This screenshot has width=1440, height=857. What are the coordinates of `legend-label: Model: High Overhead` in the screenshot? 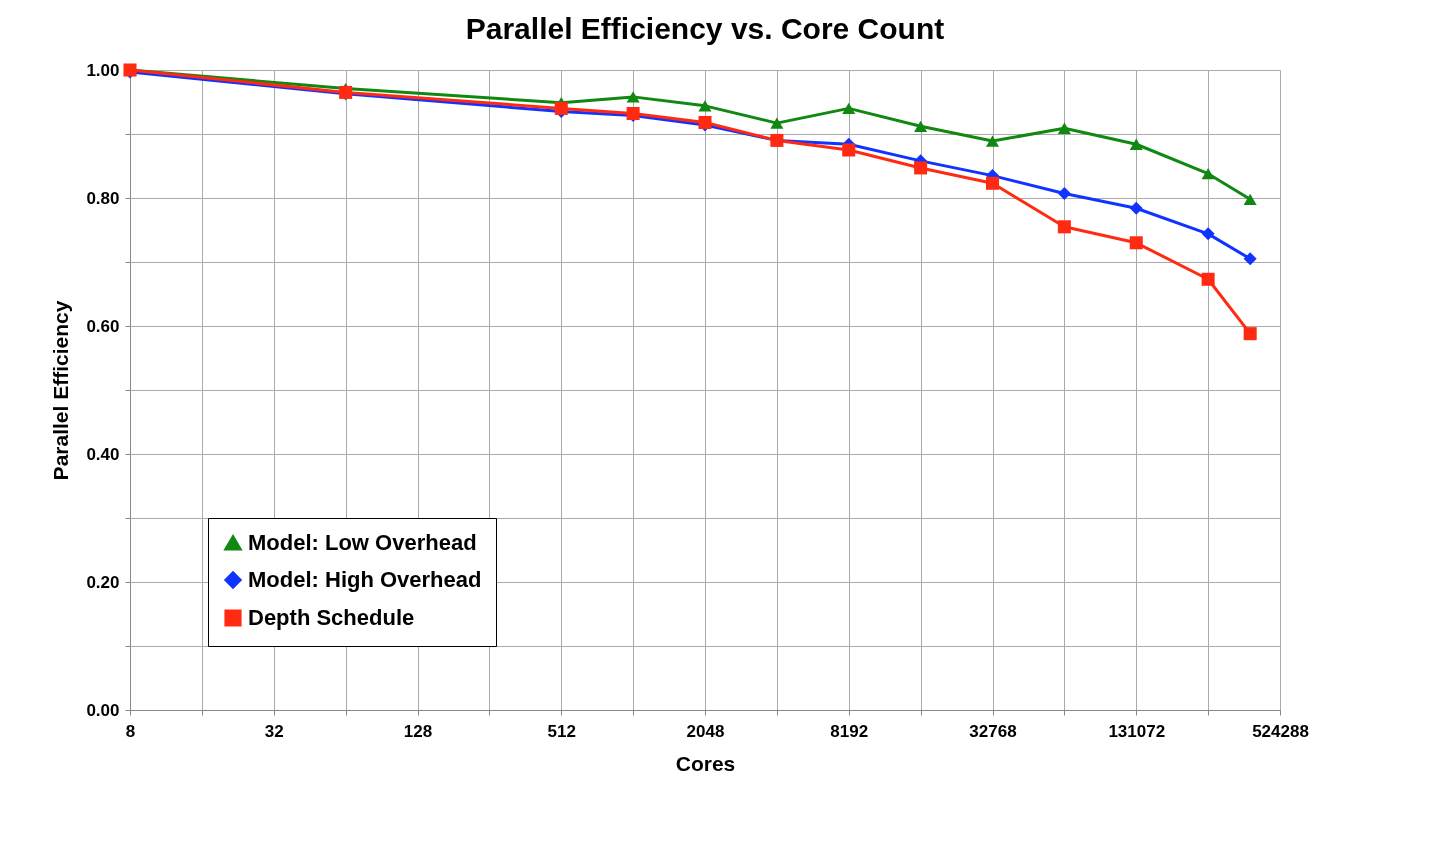 It's located at (365, 579).